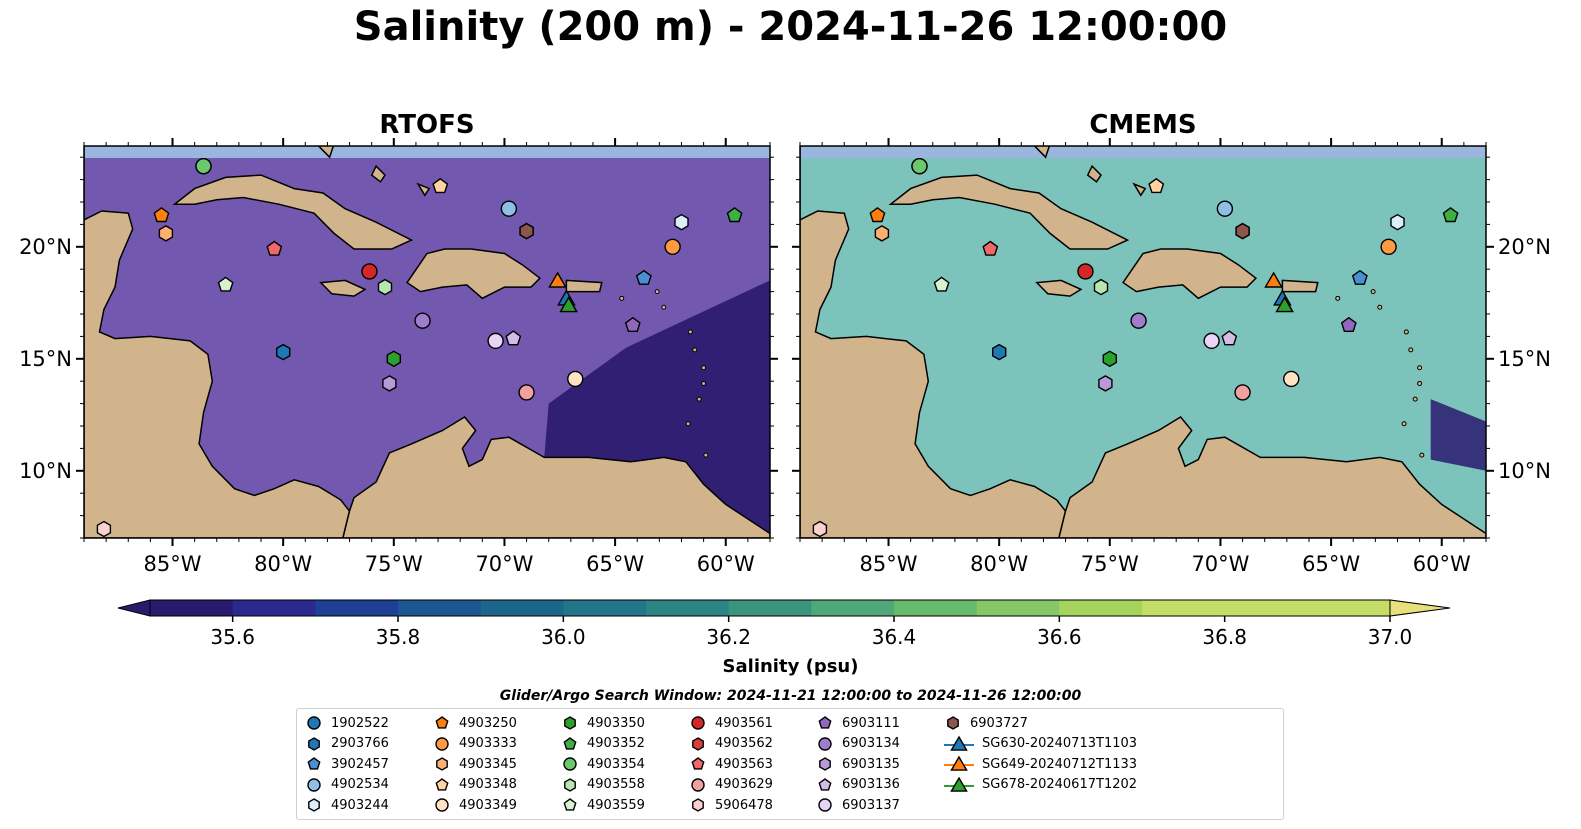 This screenshot has width=1581, height=829. I want to click on legend-item: 4903559, so click(602, 805).